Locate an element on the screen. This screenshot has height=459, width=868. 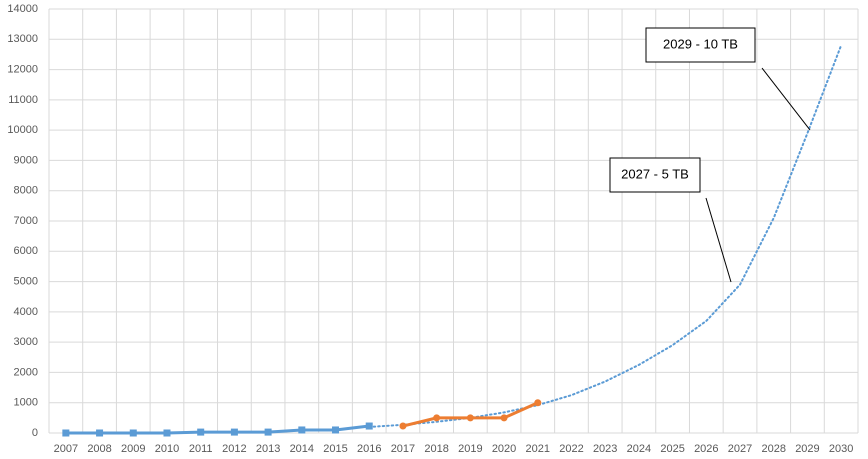
series-line is located at coordinates (217, 429).